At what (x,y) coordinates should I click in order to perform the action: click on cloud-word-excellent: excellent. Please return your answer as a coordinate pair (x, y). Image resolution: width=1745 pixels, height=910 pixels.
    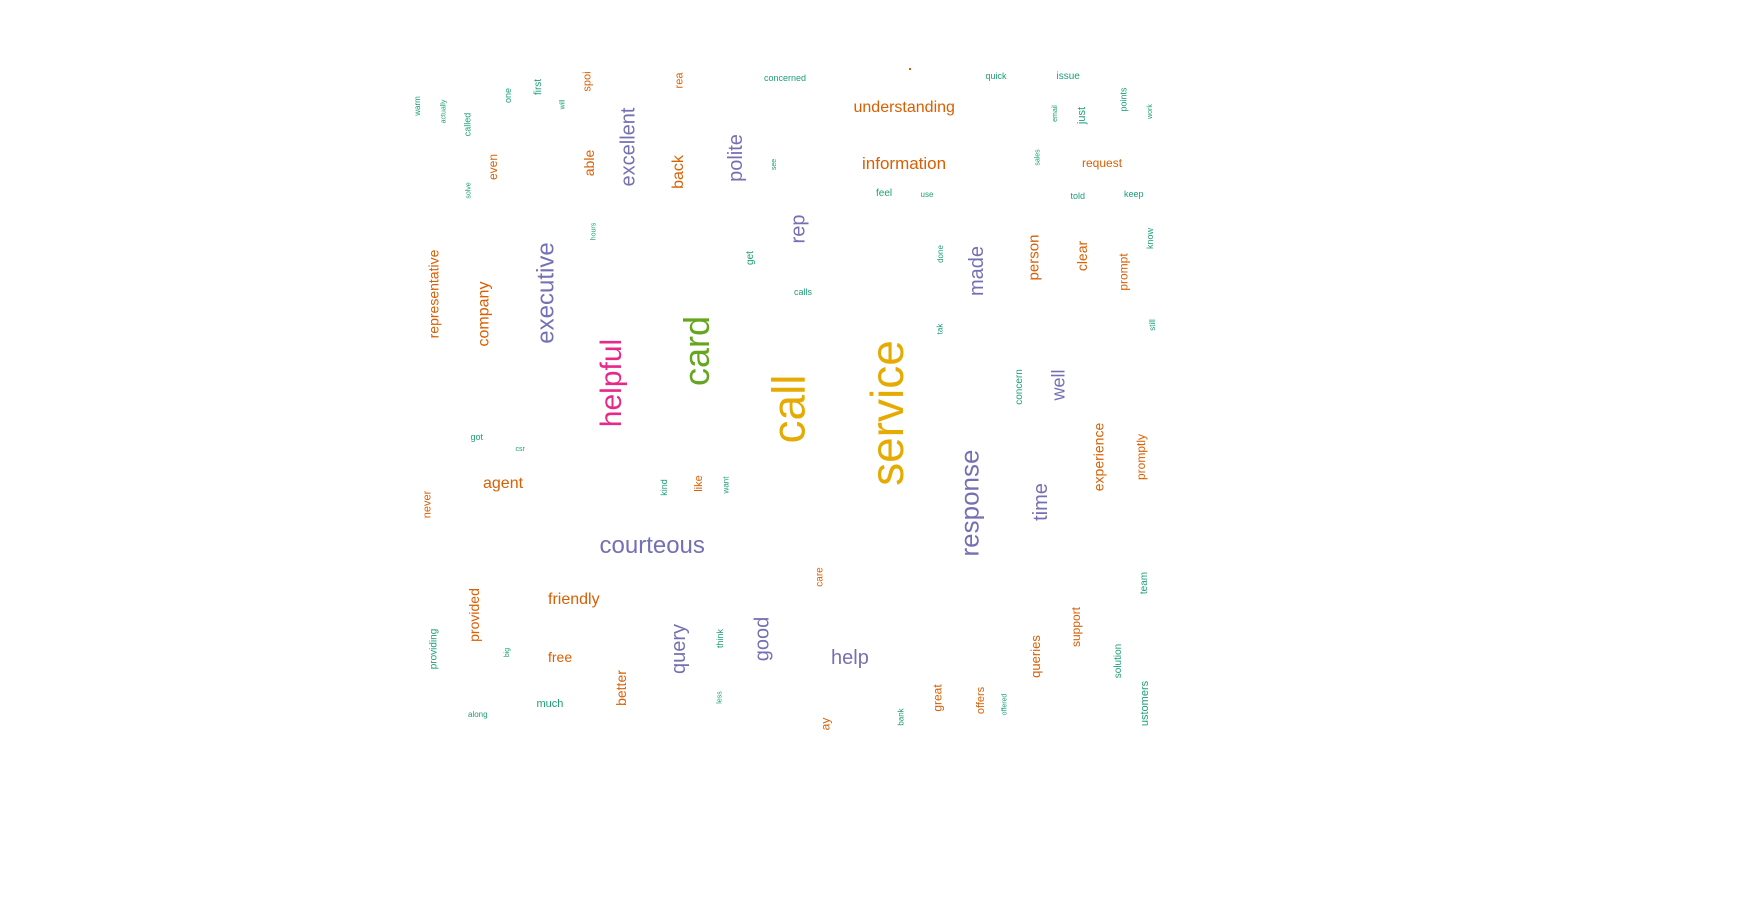
    Looking at the image, I should click on (627, 147).